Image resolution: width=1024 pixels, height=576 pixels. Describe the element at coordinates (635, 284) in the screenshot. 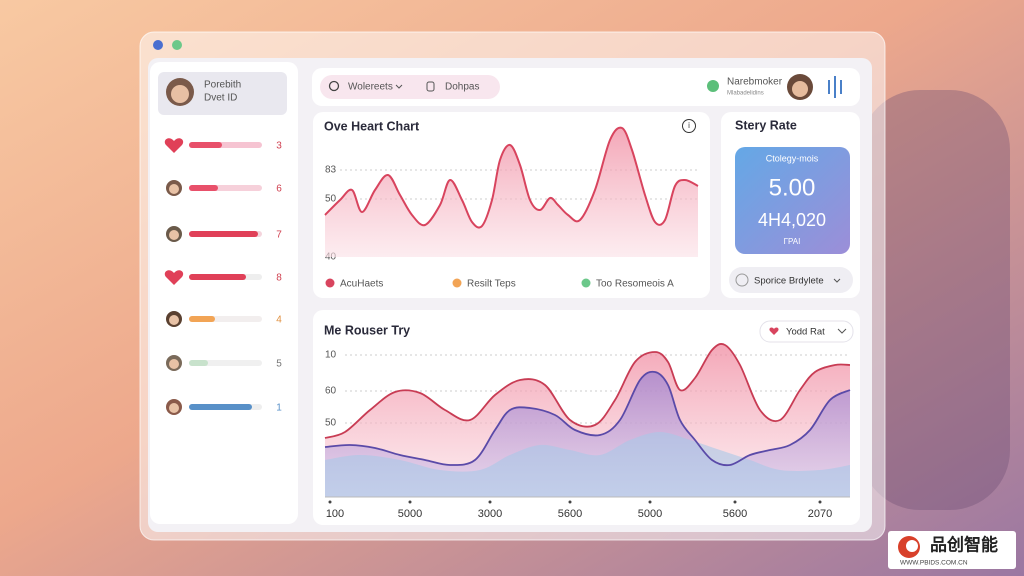

I see `legend-label: Too Resomeois A` at that location.